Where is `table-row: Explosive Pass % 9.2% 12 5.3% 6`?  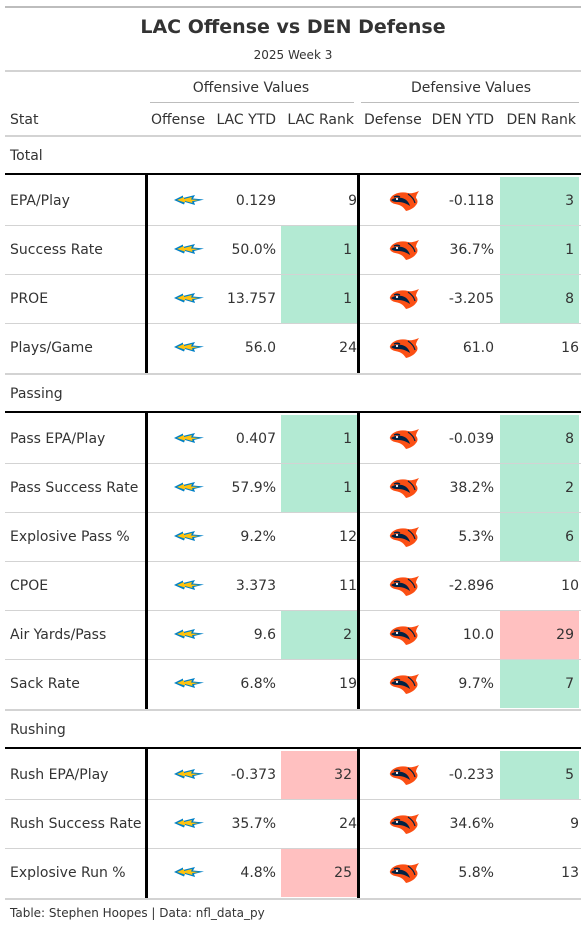 table-row: Explosive Pass % 9.2% 12 5.3% 6 is located at coordinates (293, 537).